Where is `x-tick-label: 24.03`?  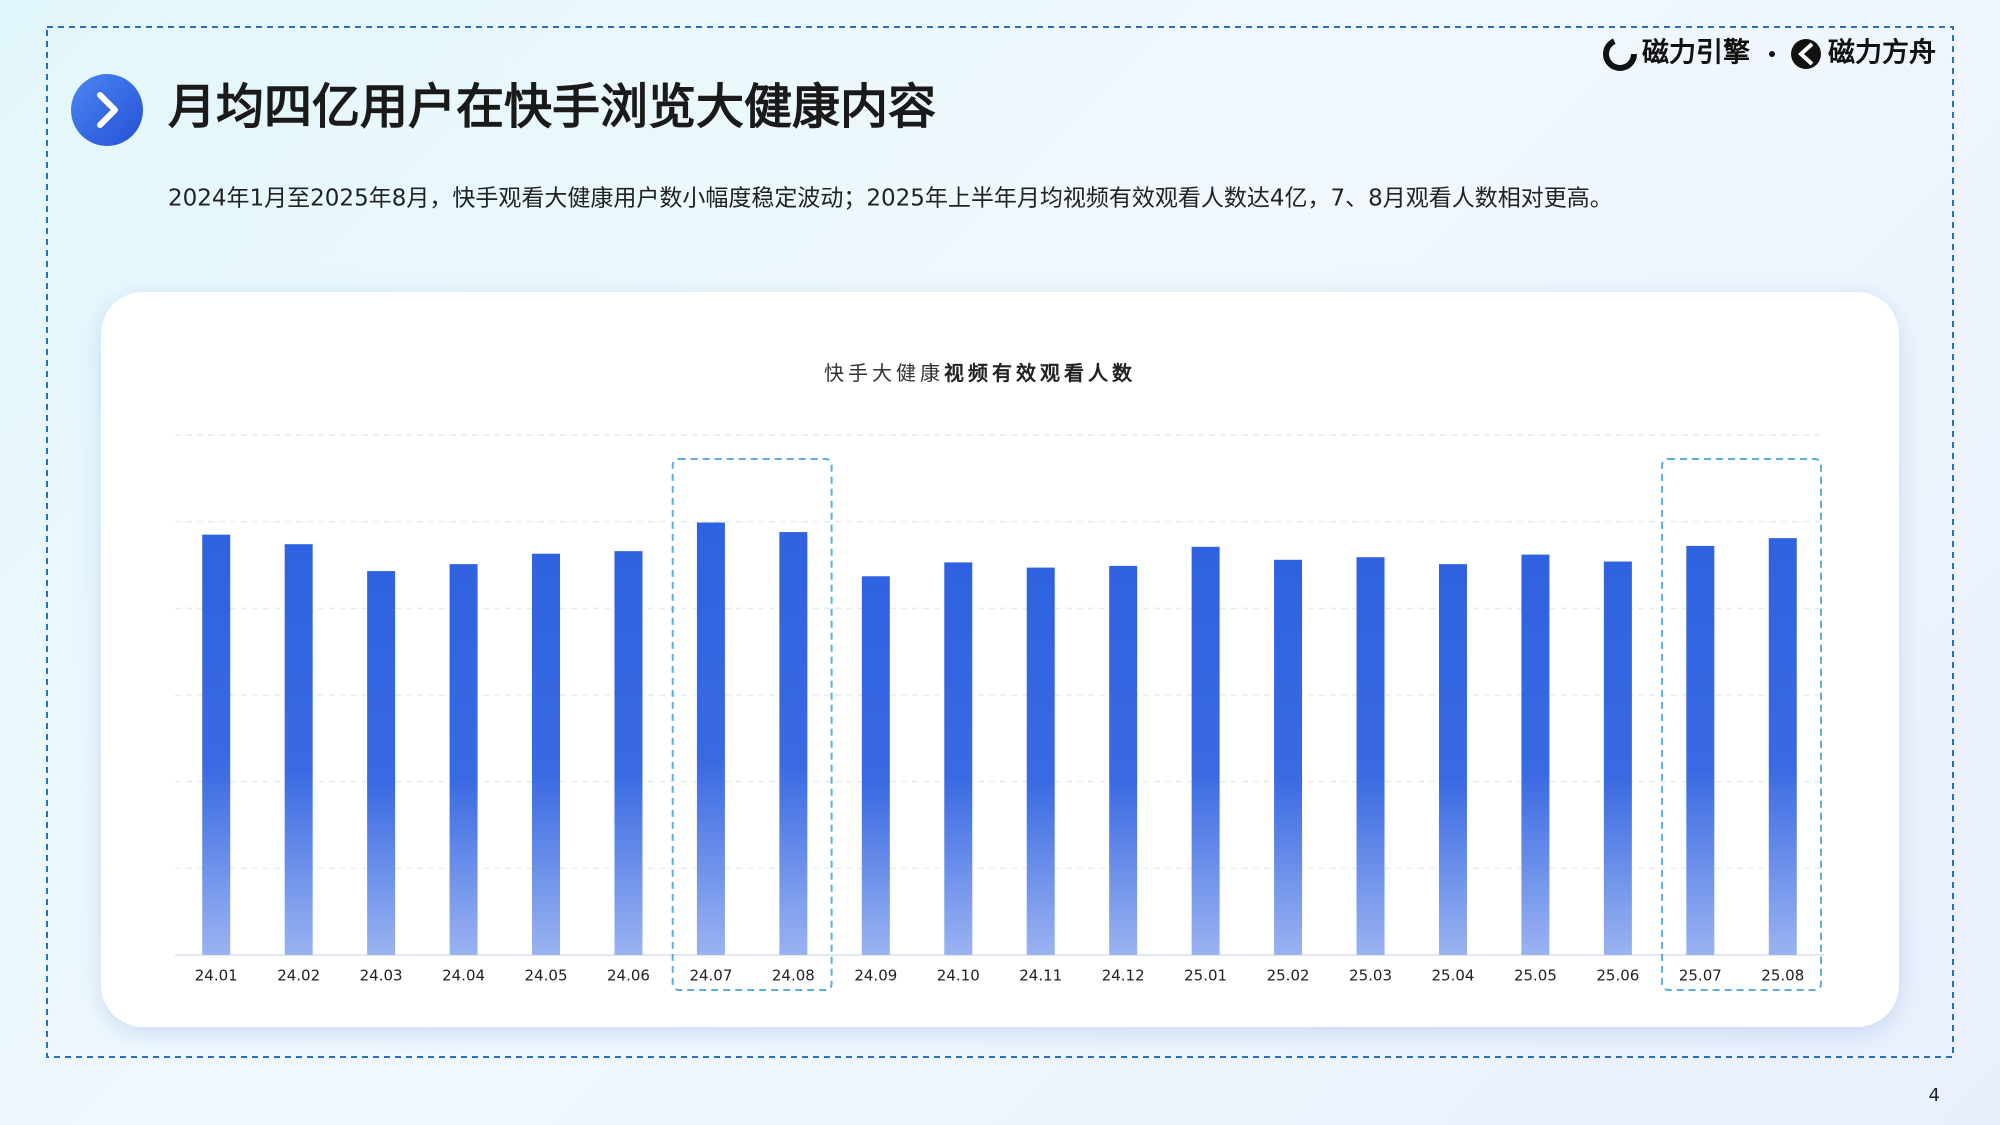 x-tick-label: 24.03 is located at coordinates (381, 976).